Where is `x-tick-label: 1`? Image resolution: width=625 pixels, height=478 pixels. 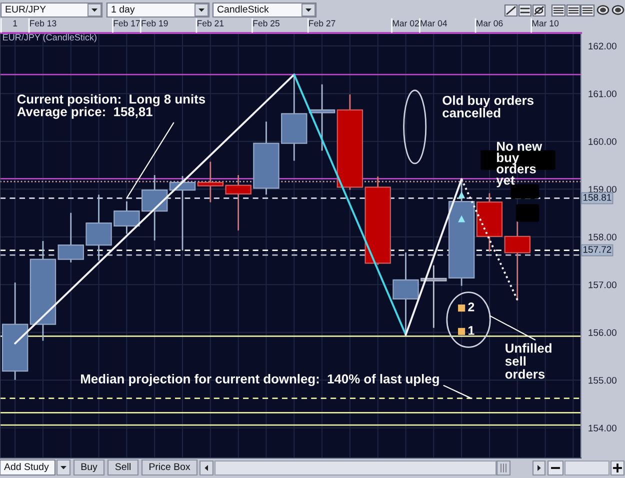
x-tick-label: 1 is located at coordinates (15, 23).